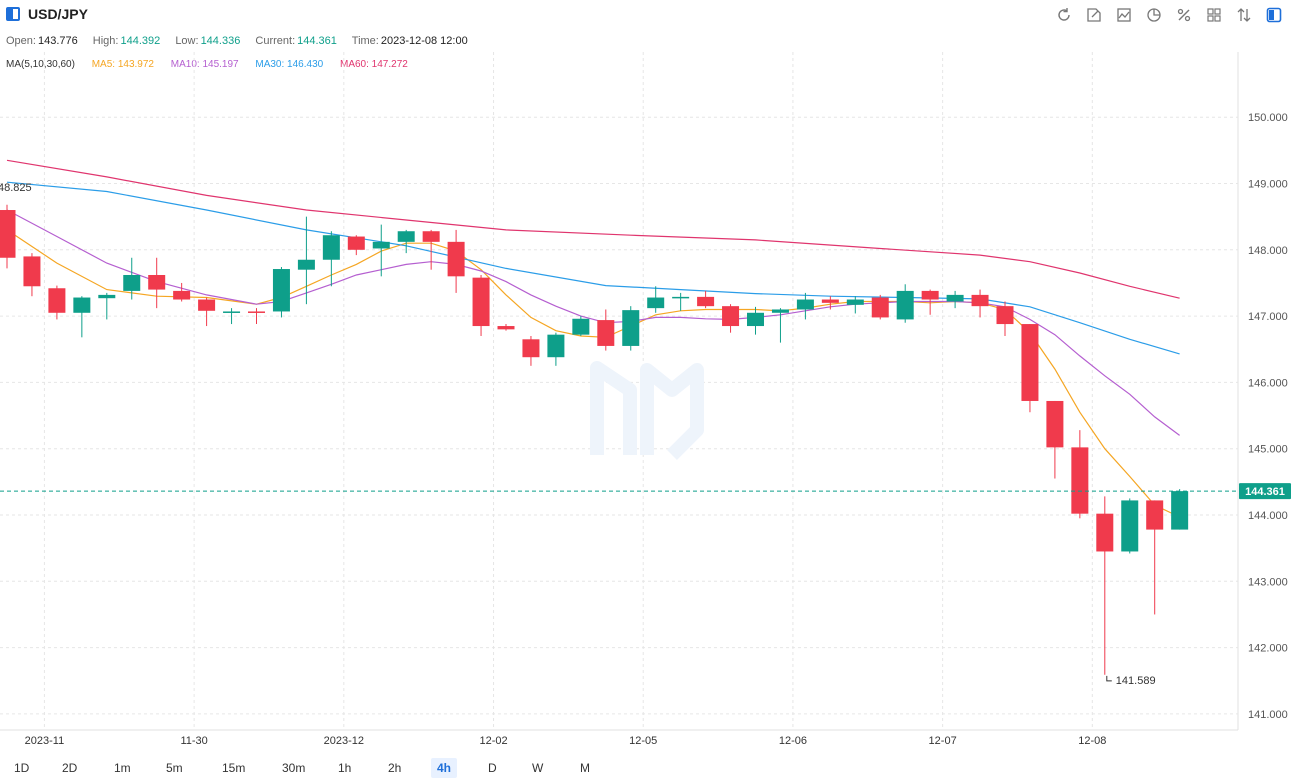  What do you see at coordinates (365, 41) in the screenshot?
I see `time-label: Time:` at bounding box center [365, 41].